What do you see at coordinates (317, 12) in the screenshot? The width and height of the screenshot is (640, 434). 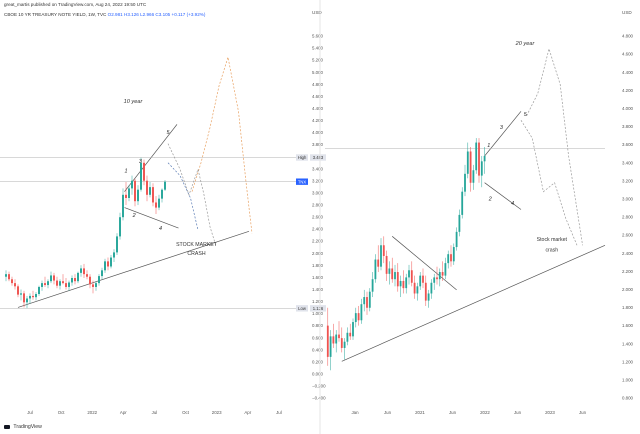 I see `chart0-y-unit: USD` at bounding box center [317, 12].